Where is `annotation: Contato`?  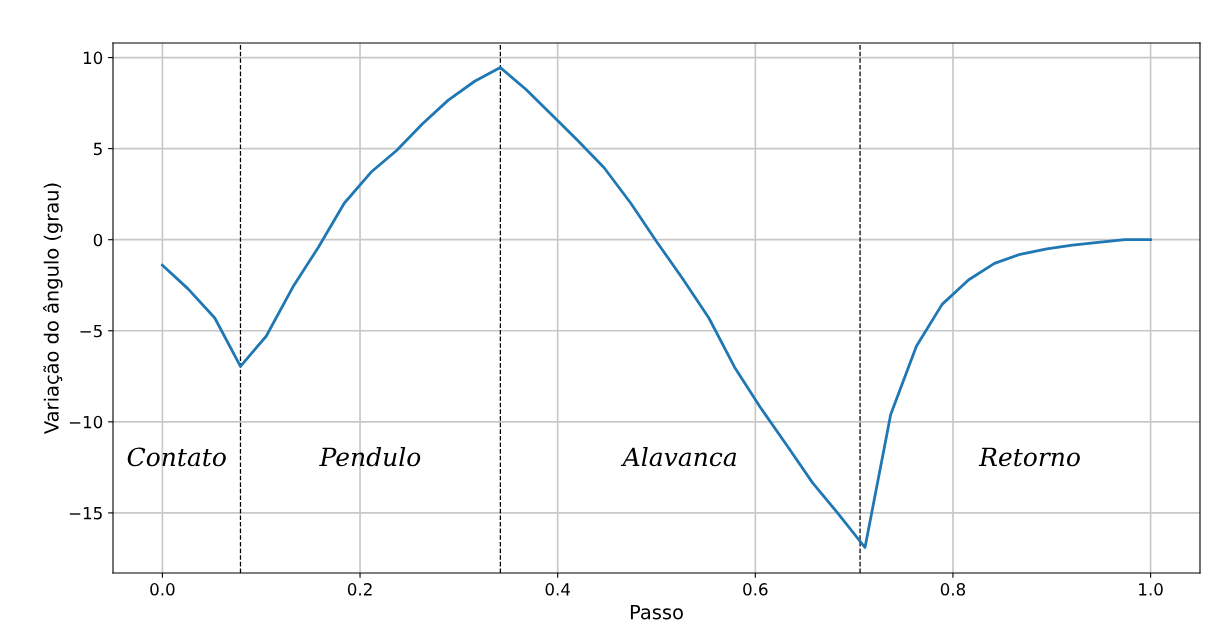
annotation: Contato is located at coordinates (176, 457).